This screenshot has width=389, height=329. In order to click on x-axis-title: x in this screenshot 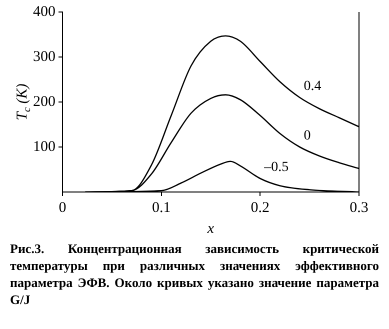, I will do `click(210, 228)`.